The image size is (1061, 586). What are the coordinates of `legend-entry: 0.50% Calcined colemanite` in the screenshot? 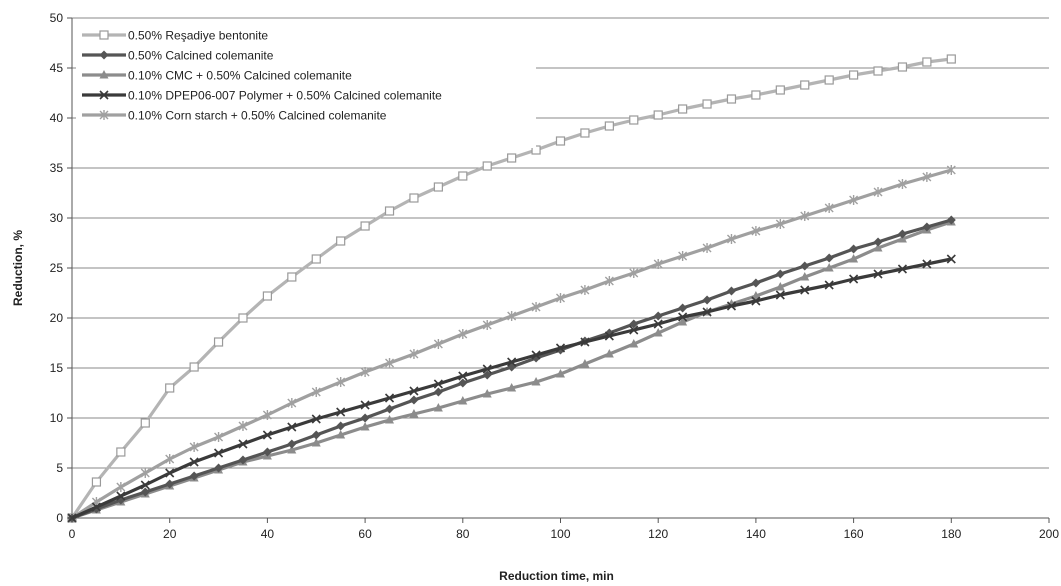 It's located at (178, 56).